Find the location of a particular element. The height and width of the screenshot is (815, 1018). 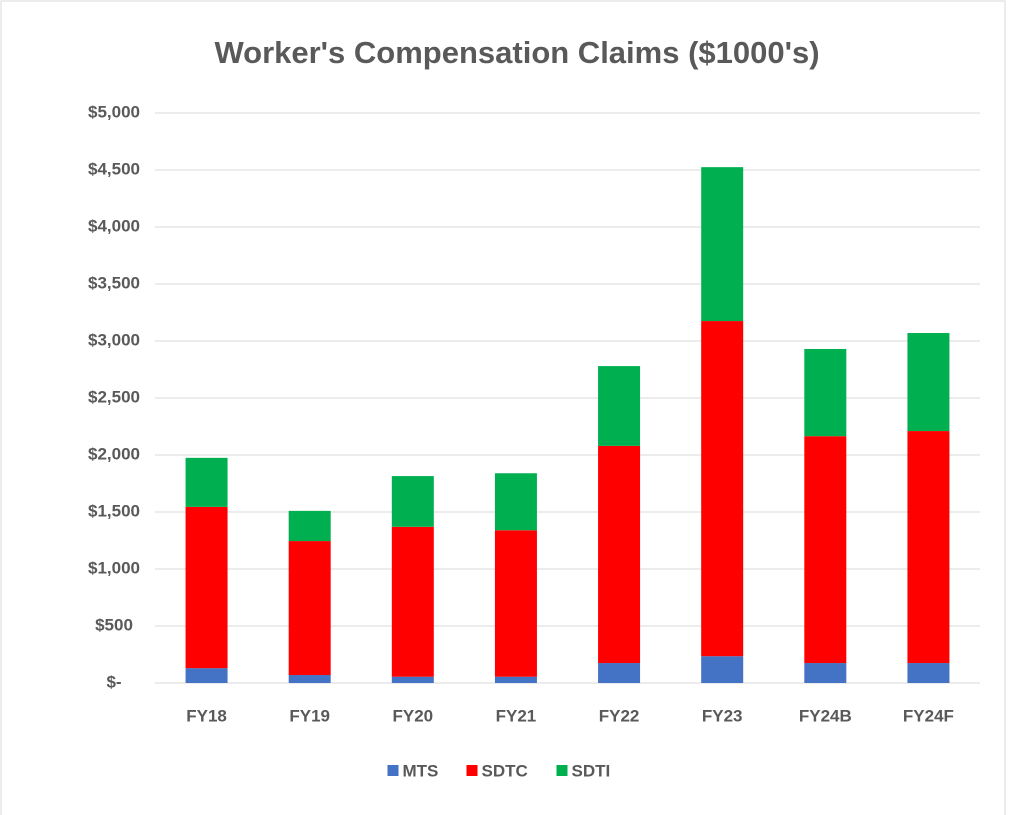

y-tick-label: $1,000 is located at coordinates (114, 567).